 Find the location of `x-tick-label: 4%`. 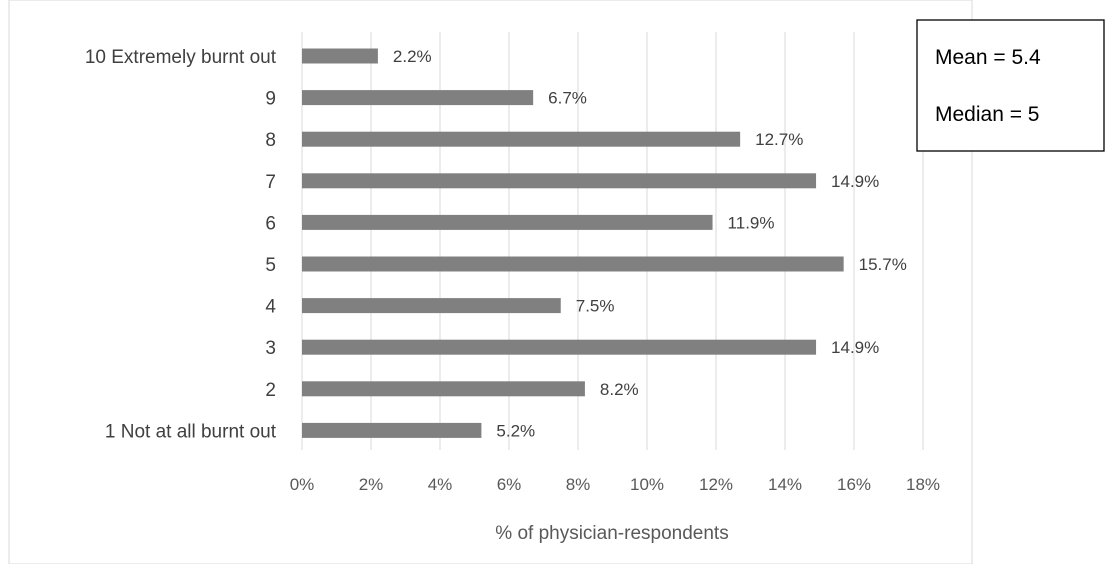

x-tick-label: 4% is located at coordinates (440, 484).